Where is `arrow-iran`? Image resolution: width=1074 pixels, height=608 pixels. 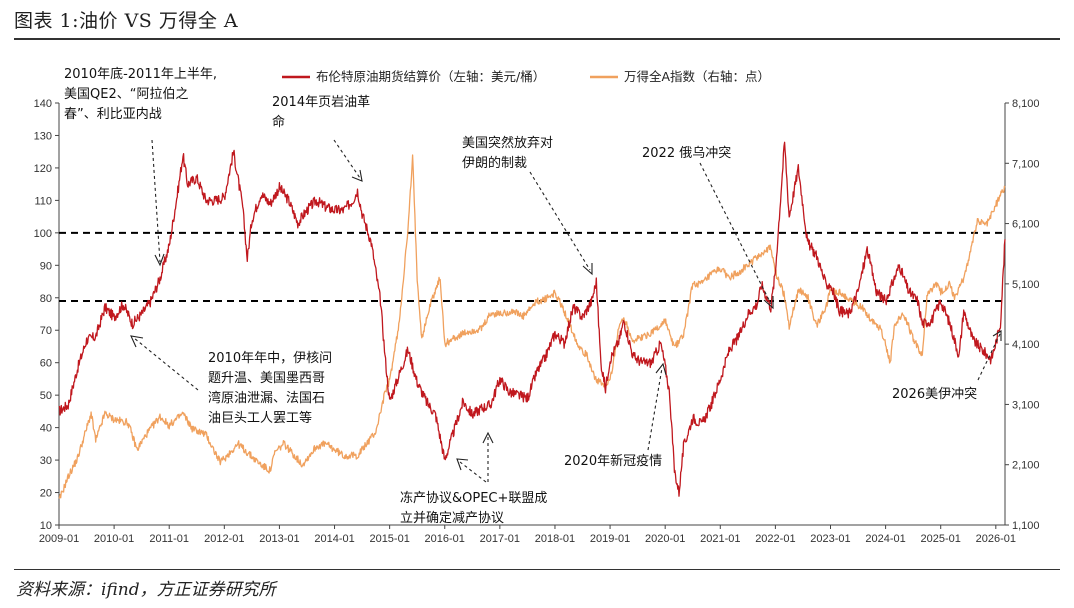 arrow-iran is located at coordinates (560, 221).